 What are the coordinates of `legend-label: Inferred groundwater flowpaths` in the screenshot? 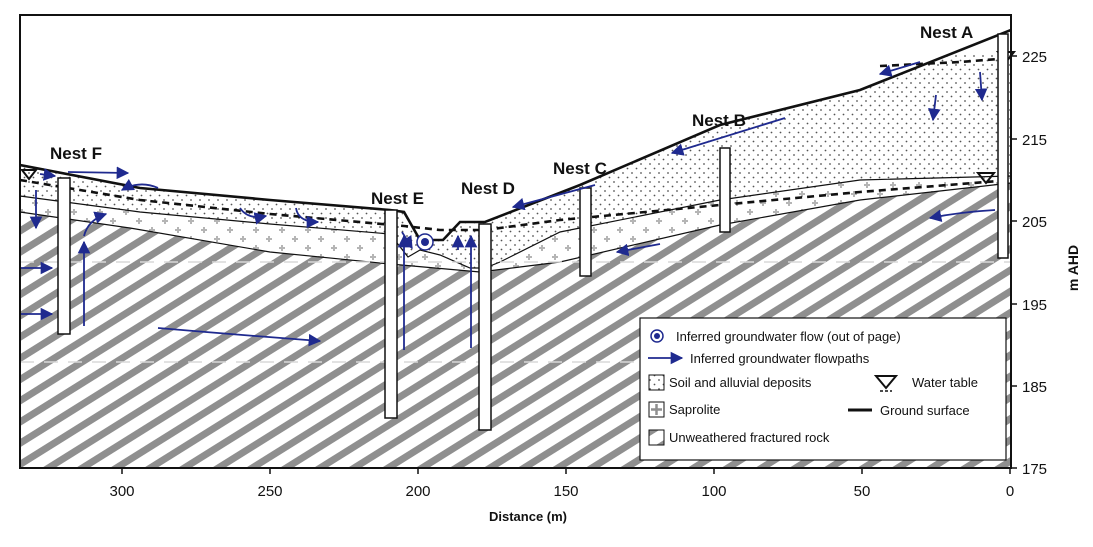 It's located at (780, 358).